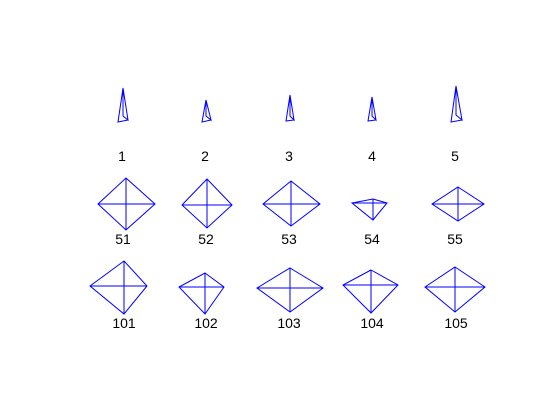 This screenshot has height=420, width=560. What do you see at coordinates (372, 156) in the screenshot?
I see `shape-label: 4` at bounding box center [372, 156].